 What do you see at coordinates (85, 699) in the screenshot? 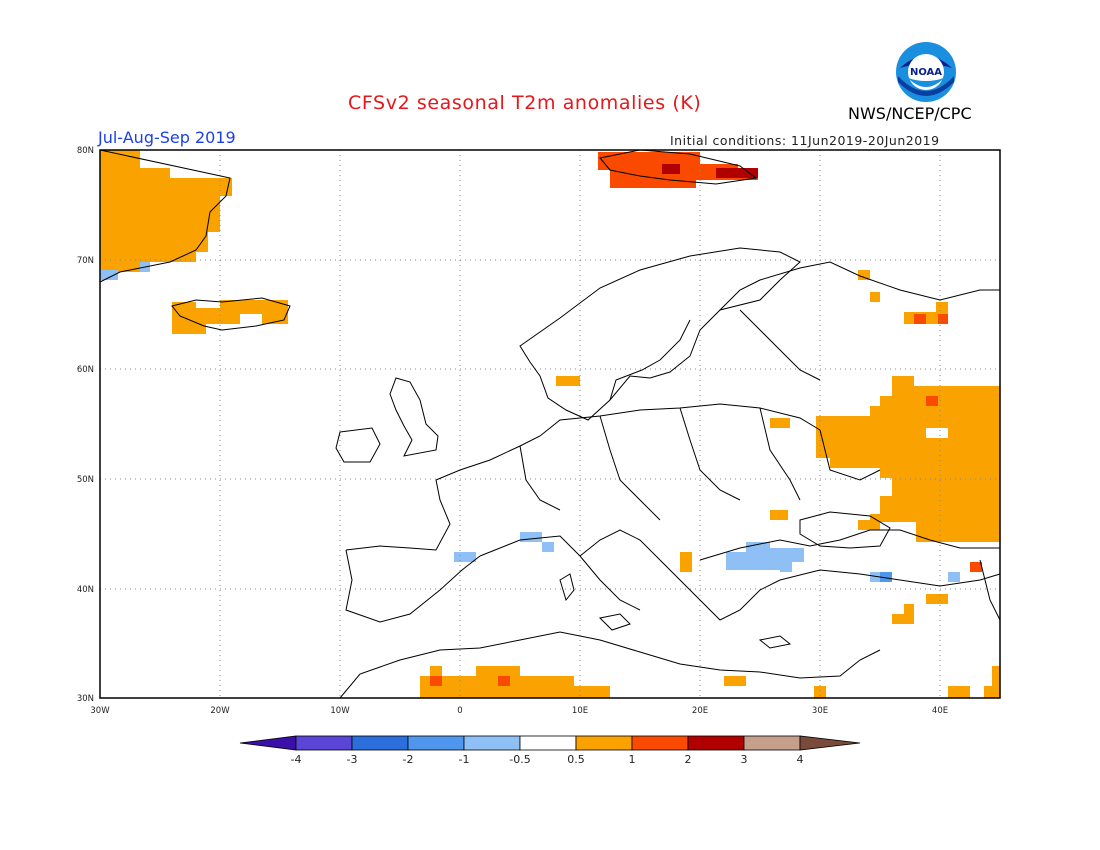
I see `lat-label: 30N` at bounding box center [85, 699].